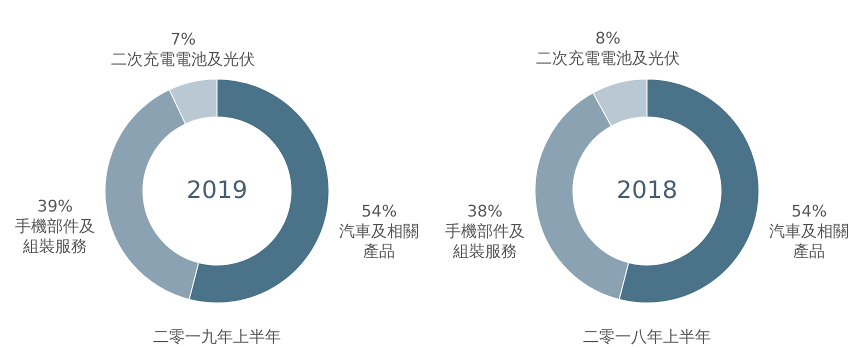  What do you see at coordinates (217, 190) in the screenshot?
I see `text: 2019` at bounding box center [217, 190].